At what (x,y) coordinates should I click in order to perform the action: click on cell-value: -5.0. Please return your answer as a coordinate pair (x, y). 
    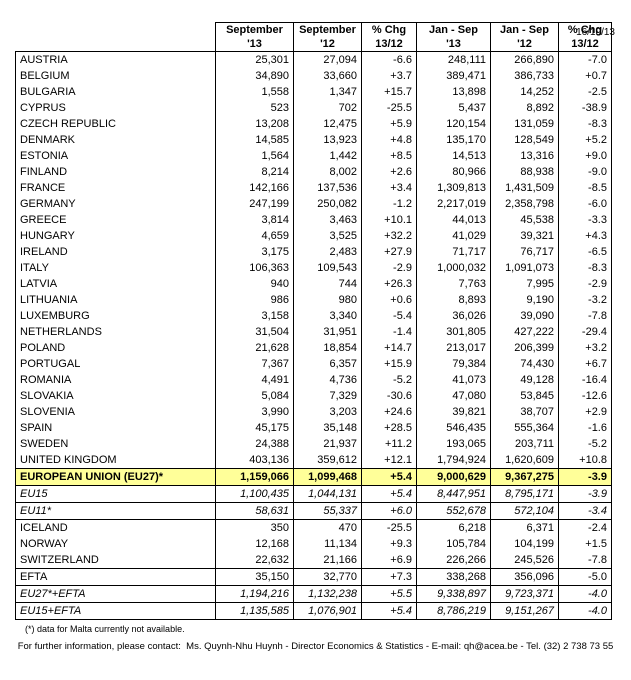
    Looking at the image, I should click on (585, 577).